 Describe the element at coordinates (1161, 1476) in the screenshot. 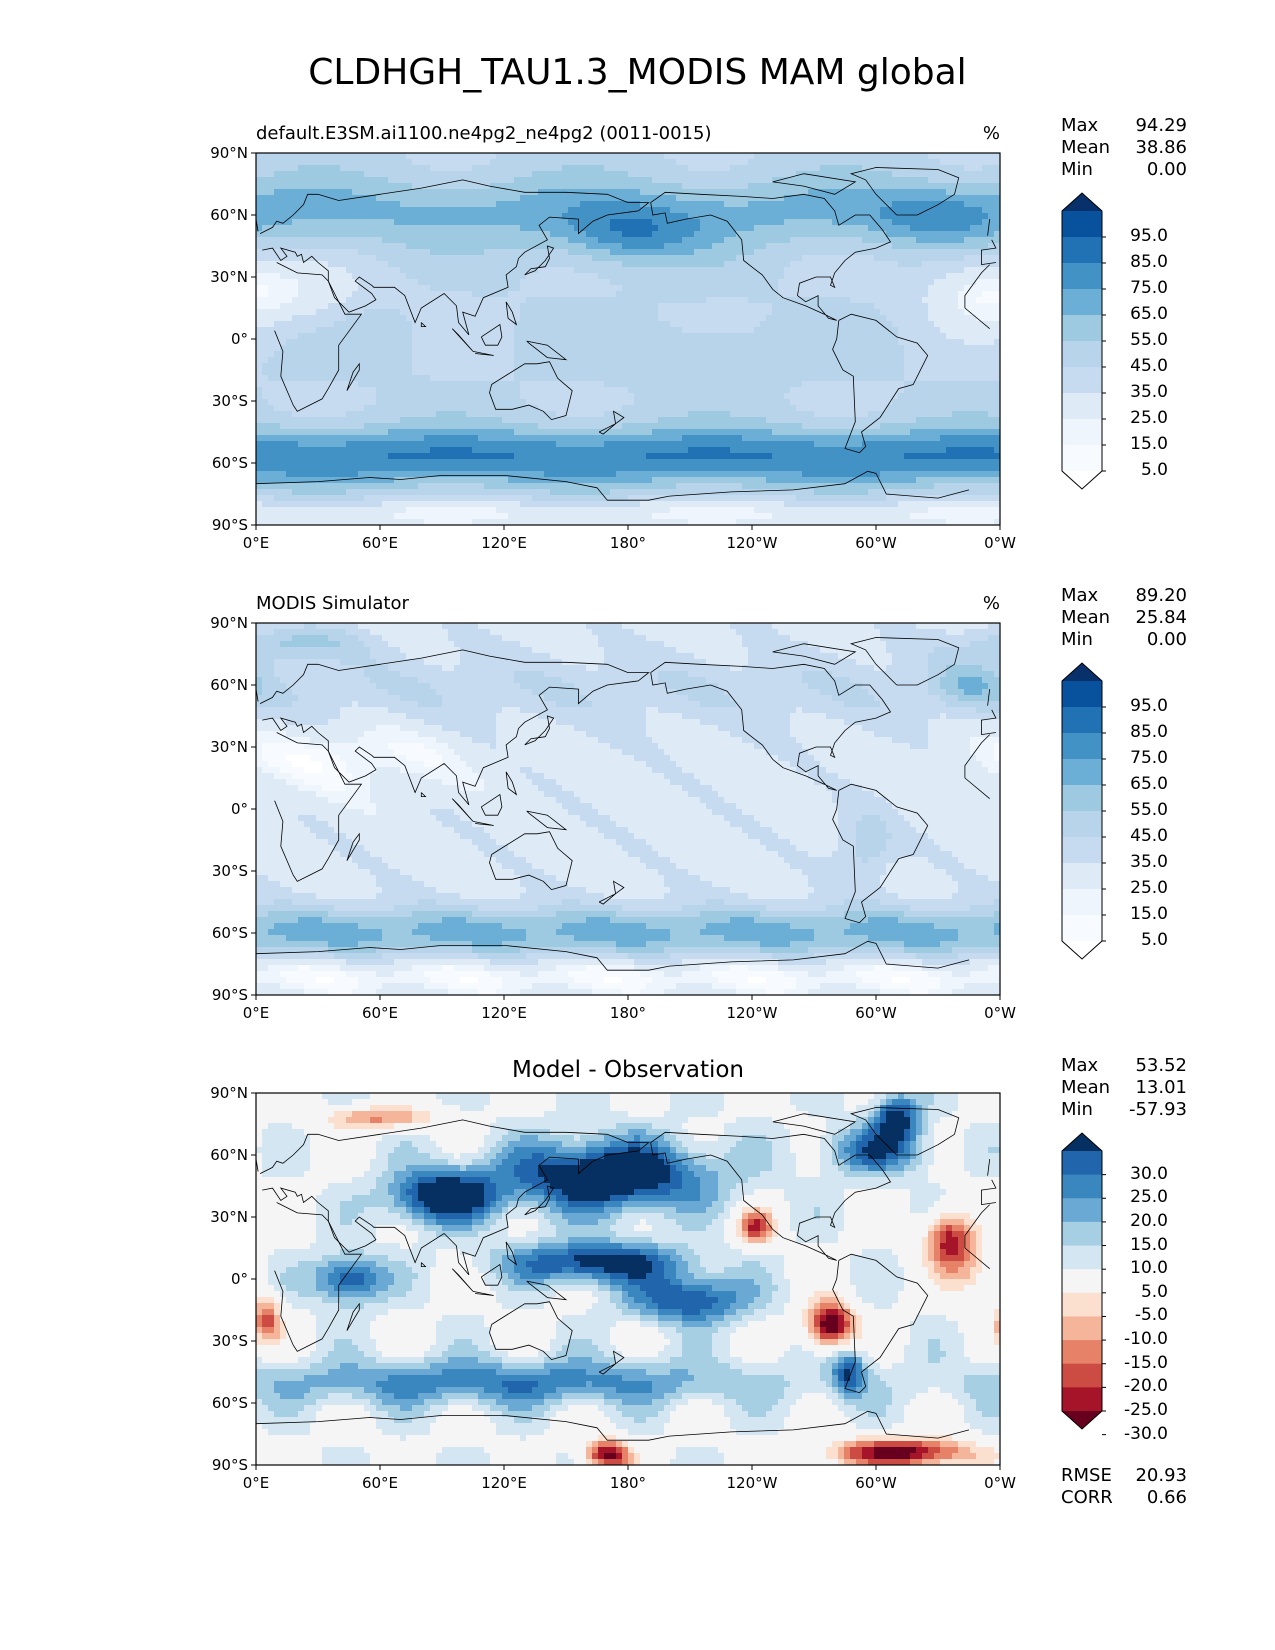

I see `stat-value: 20.93` at that location.